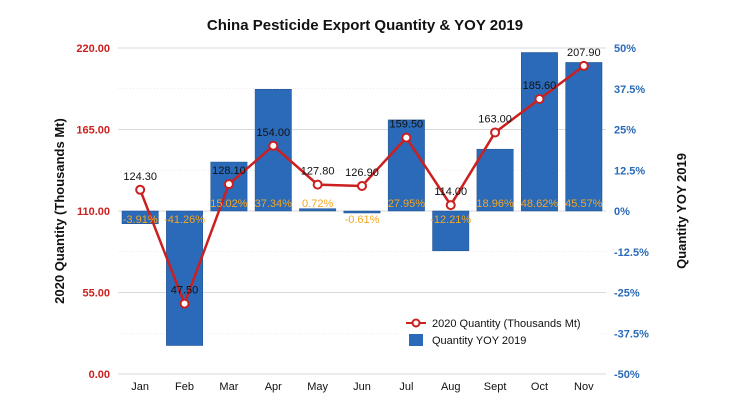 This screenshot has height=407, width=730. What do you see at coordinates (681, 211) in the screenshot?
I see `right-axis-title: Quantity YOY 2019` at bounding box center [681, 211].